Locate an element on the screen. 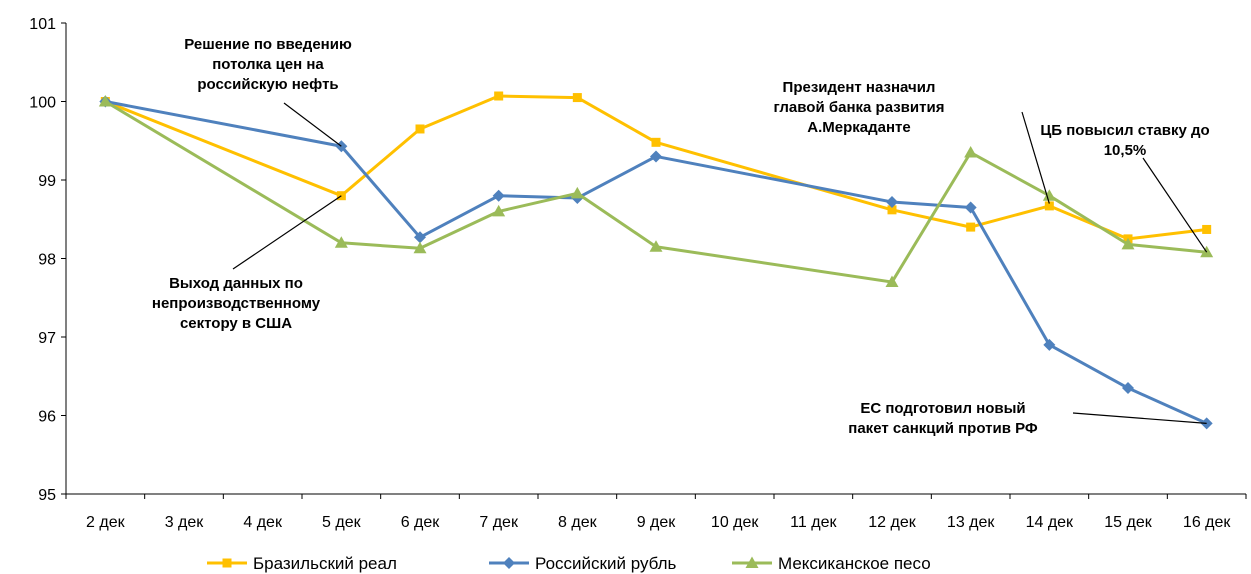 This screenshot has height=574, width=1251. annotation-text: пакет санкций против РФ is located at coordinates (943, 428).